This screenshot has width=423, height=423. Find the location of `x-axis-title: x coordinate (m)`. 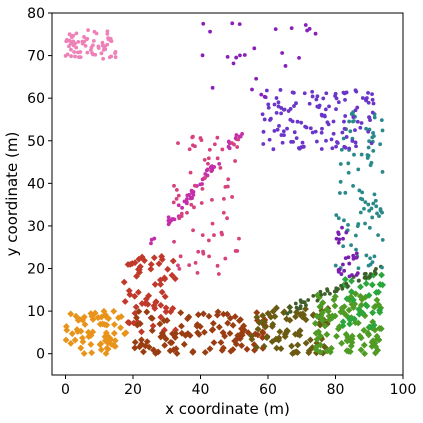

x-axis-title: x coordinate (m) is located at coordinates (227, 409).